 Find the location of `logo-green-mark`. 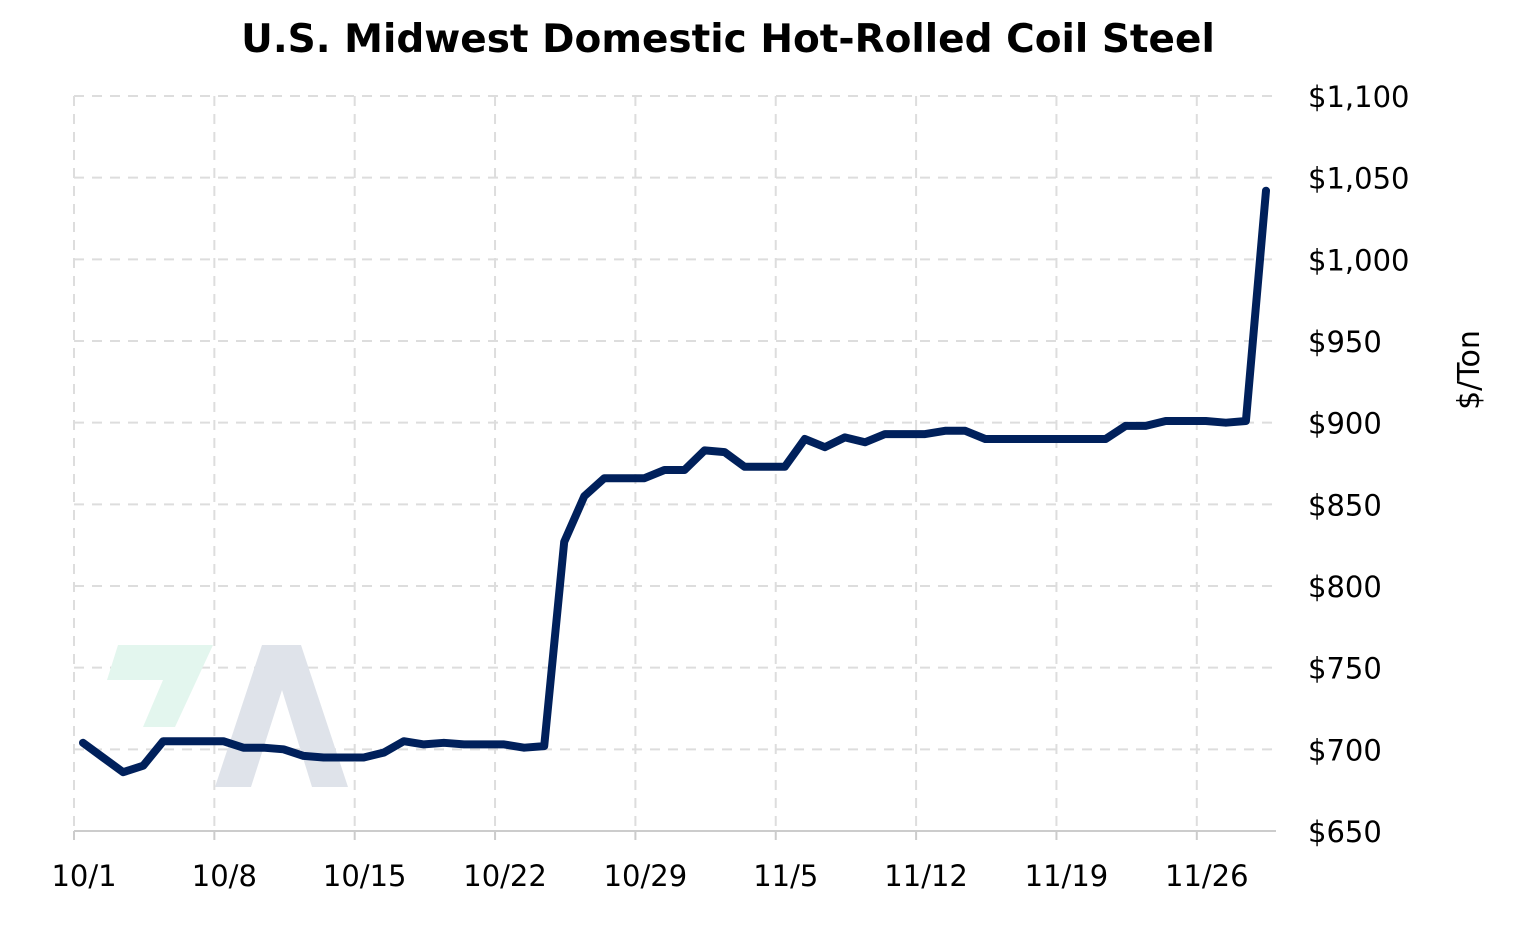

logo-green-mark is located at coordinates (160, 686).